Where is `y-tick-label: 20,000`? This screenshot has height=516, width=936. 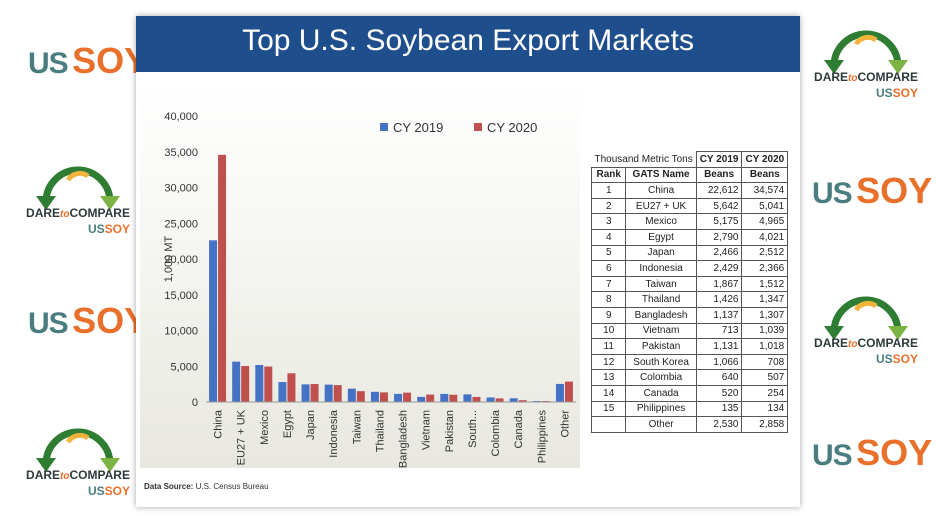
y-tick-label: 20,000 is located at coordinates (181, 260).